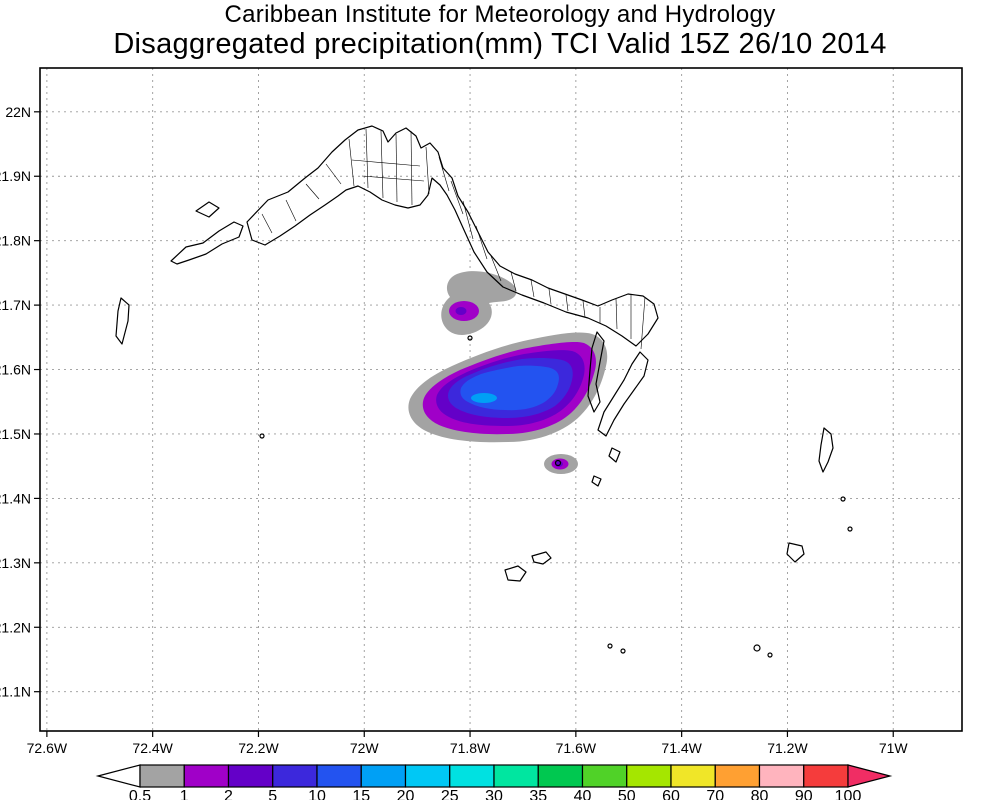 This screenshot has width=1000, height=800. I want to click on coastline-salt-cay, so click(795, 552).